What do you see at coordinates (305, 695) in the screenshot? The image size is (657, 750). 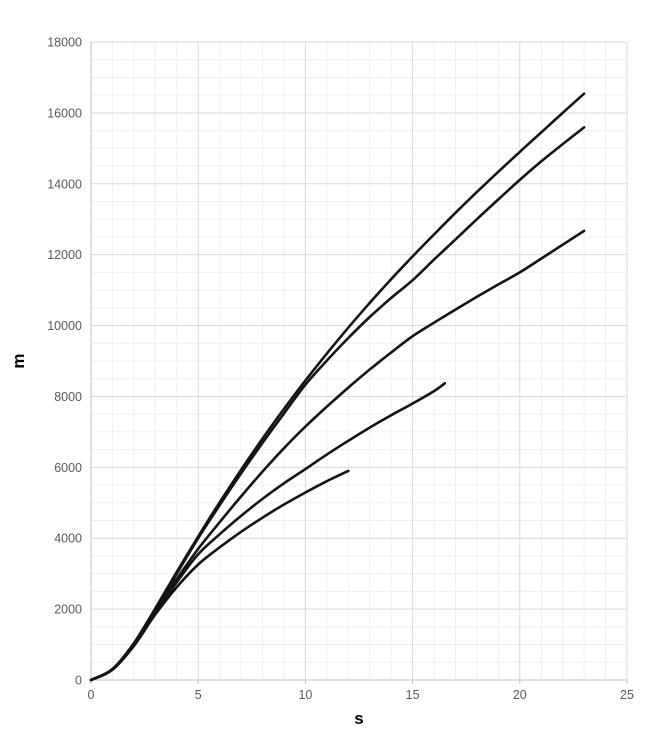 I see `x-tick-label: 10` at bounding box center [305, 695].